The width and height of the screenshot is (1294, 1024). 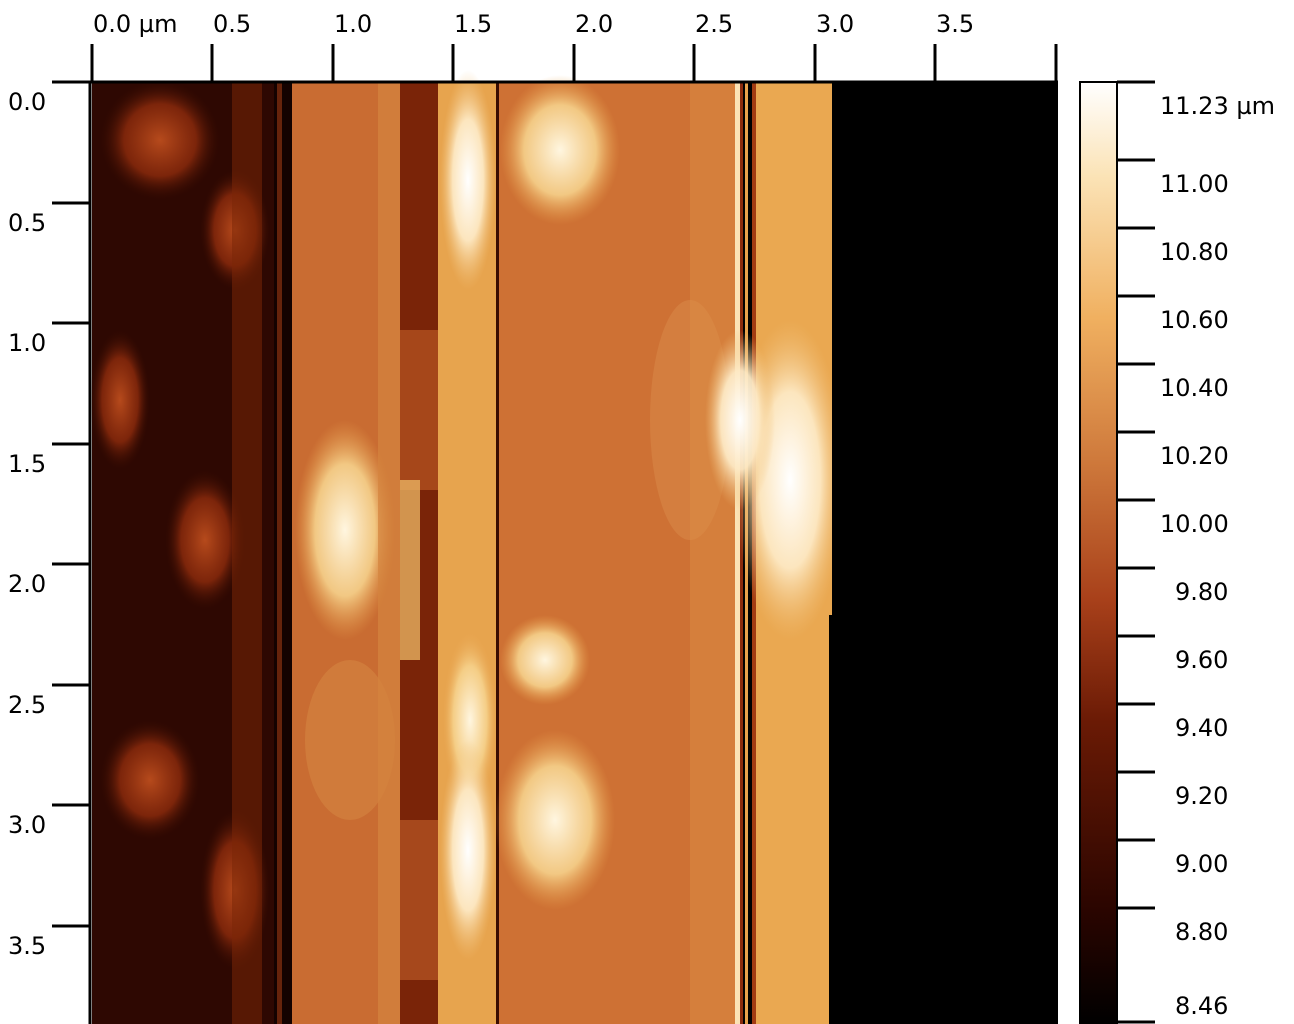 I want to click on right-light-peak, so click(x=740, y=420).